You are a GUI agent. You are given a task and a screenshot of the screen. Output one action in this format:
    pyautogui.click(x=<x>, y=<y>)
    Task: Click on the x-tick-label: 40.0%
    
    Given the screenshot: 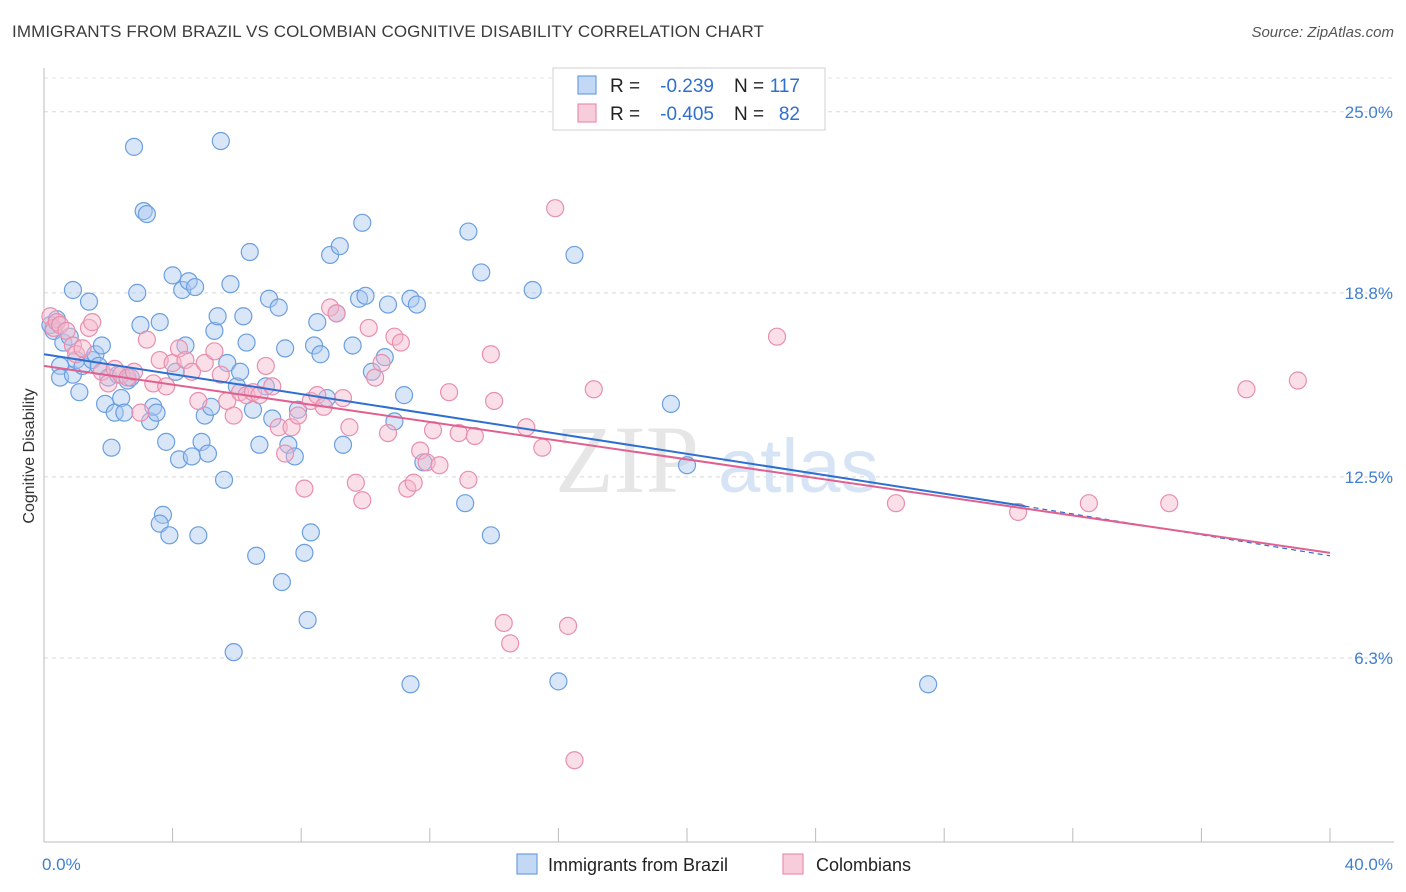 What is the action you would take?
    pyautogui.click(x=1369, y=864)
    